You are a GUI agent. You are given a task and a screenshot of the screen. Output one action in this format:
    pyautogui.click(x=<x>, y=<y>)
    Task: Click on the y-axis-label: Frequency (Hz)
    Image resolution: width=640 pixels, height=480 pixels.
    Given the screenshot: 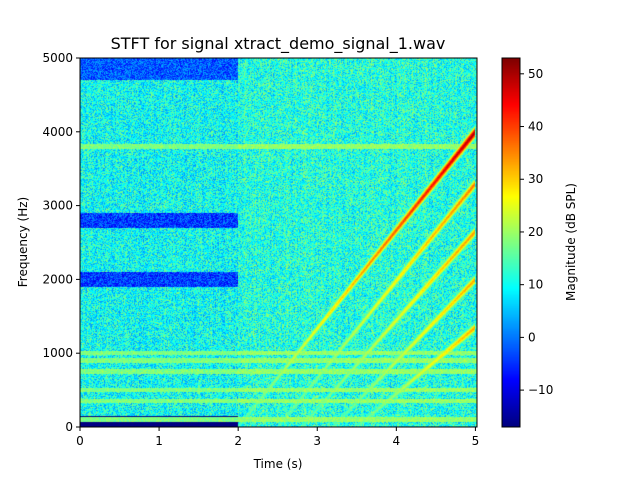 What is the action you would take?
    pyautogui.click(x=23, y=242)
    